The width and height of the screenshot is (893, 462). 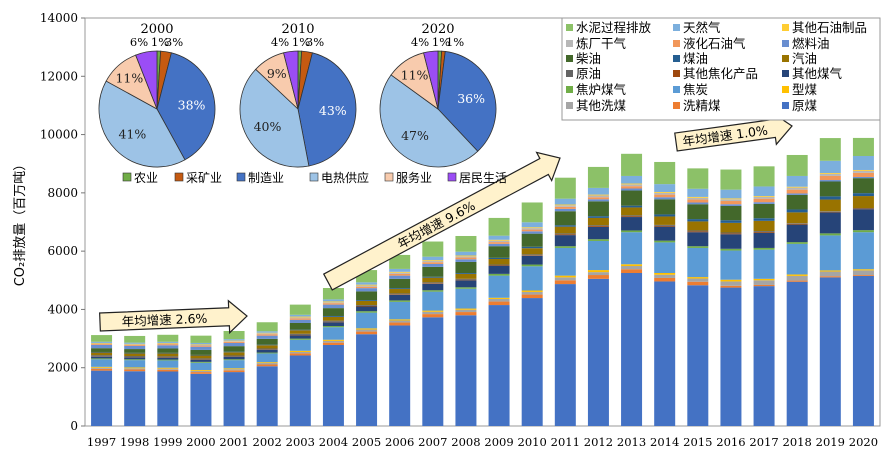 What do you see at coordinates (366, 348) in the screenshot?
I see `bar-2005` at bounding box center [366, 348].